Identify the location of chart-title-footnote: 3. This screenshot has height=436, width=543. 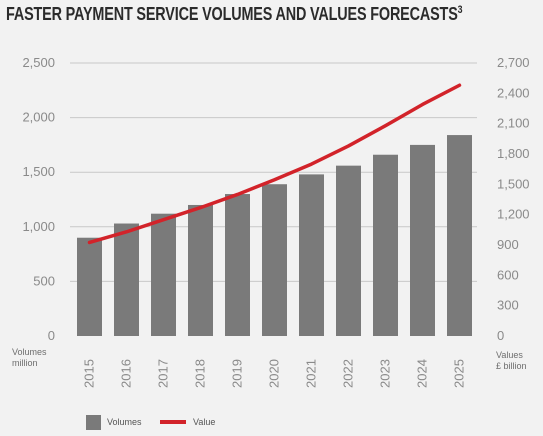
(460, 10).